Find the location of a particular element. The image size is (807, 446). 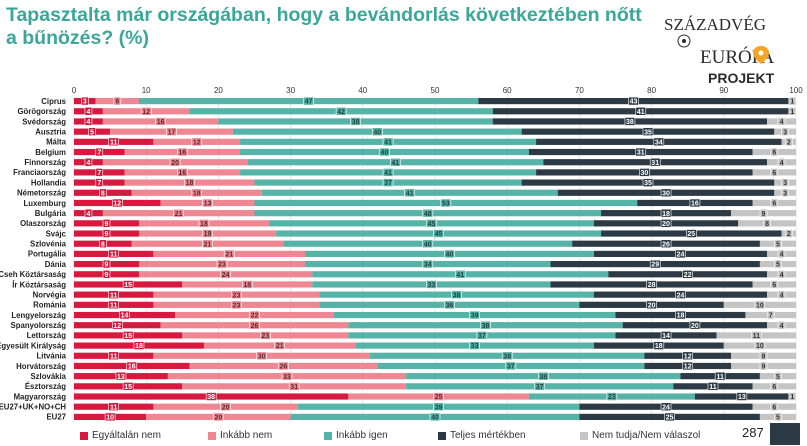

category-label: Németország is located at coordinates (41, 193).